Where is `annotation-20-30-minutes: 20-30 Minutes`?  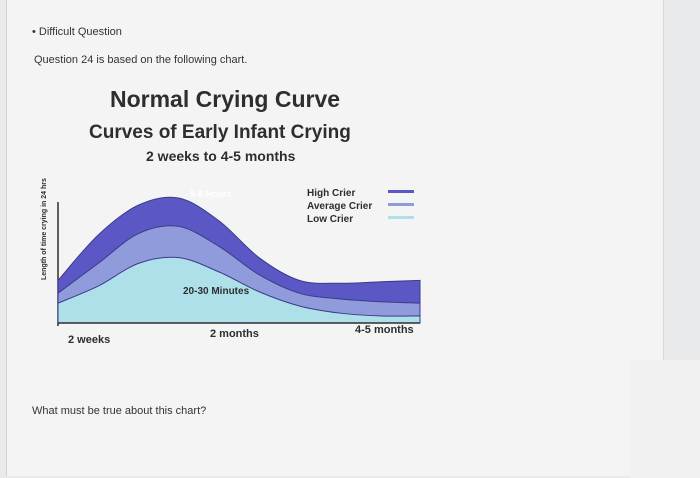
annotation-20-30-minutes: 20-30 Minutes is located at coordinates (216, 291).